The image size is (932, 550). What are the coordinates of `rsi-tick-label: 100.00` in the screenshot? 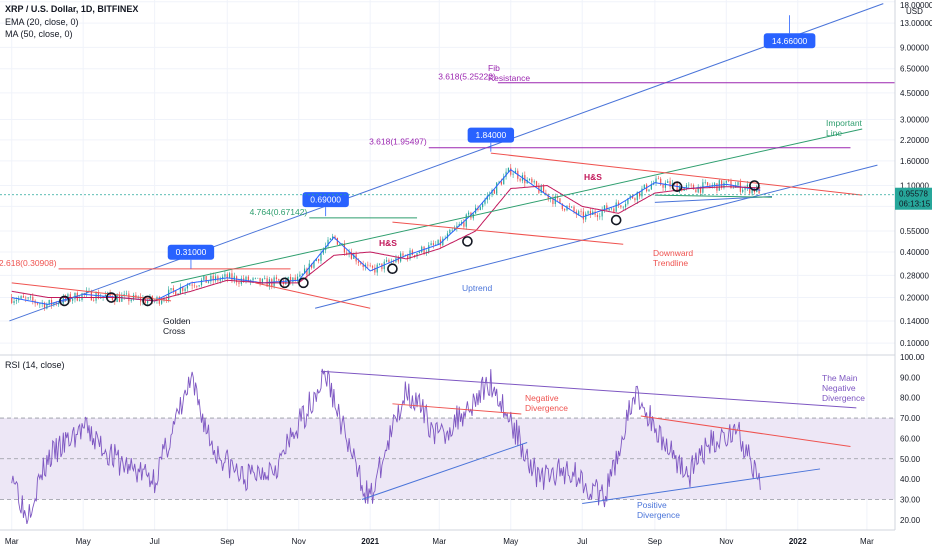 It's located at (912, 357).